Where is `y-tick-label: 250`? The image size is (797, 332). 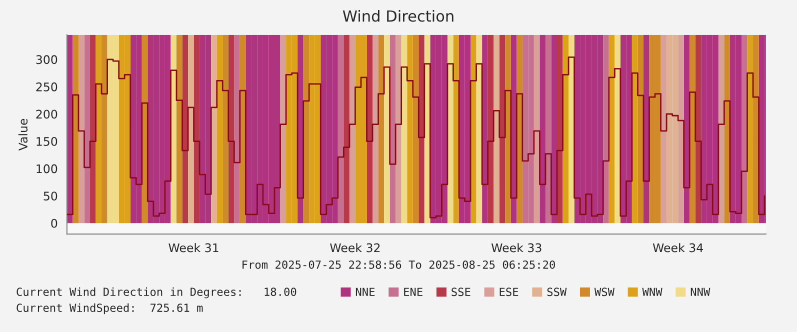 y-tick-label: 250 is located at coordinates (47, 87).